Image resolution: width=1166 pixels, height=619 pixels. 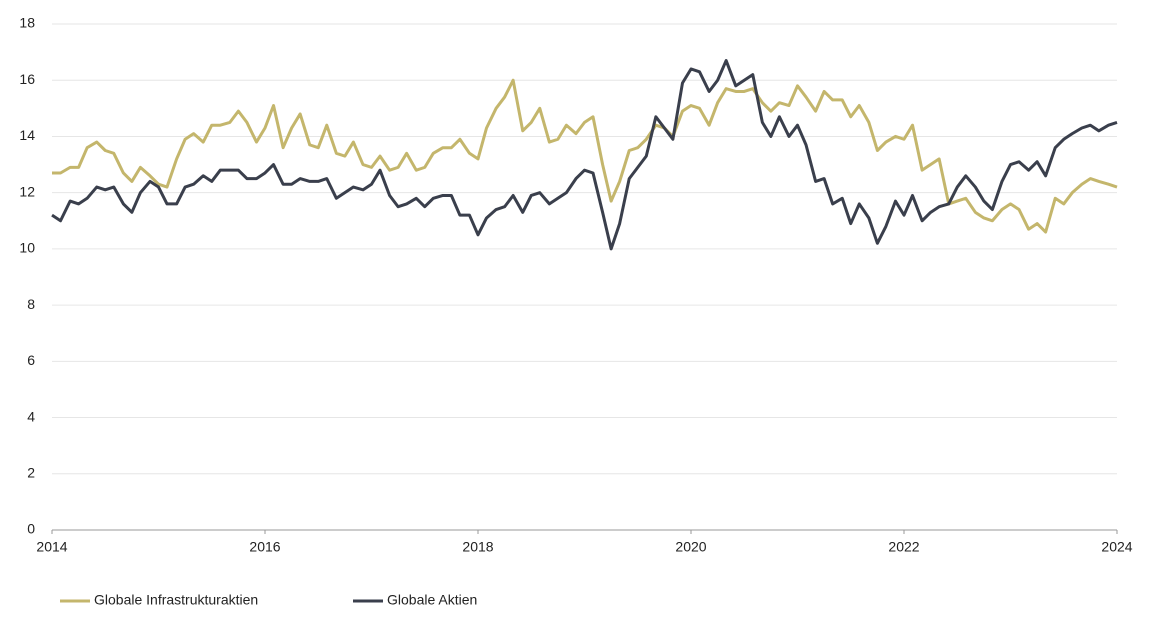 I want to click on x-tick-label: 2024, so click(x=1116, y=547).